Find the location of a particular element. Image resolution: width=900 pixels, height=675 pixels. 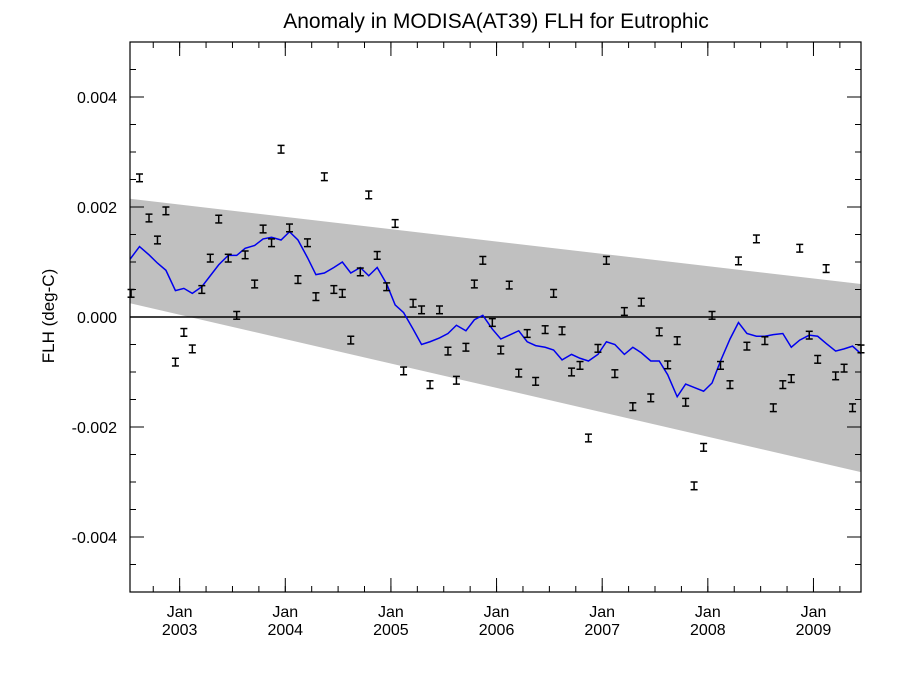

x-tick-label-year: 2003 is located at coordinates (180, 630).